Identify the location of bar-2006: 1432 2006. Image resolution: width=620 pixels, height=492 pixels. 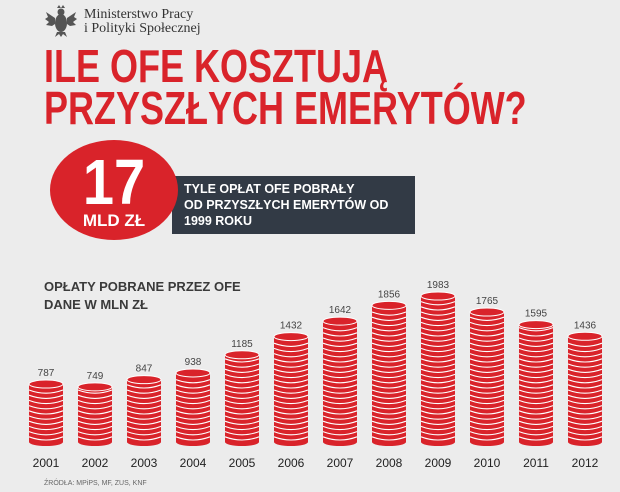
(291, 395).